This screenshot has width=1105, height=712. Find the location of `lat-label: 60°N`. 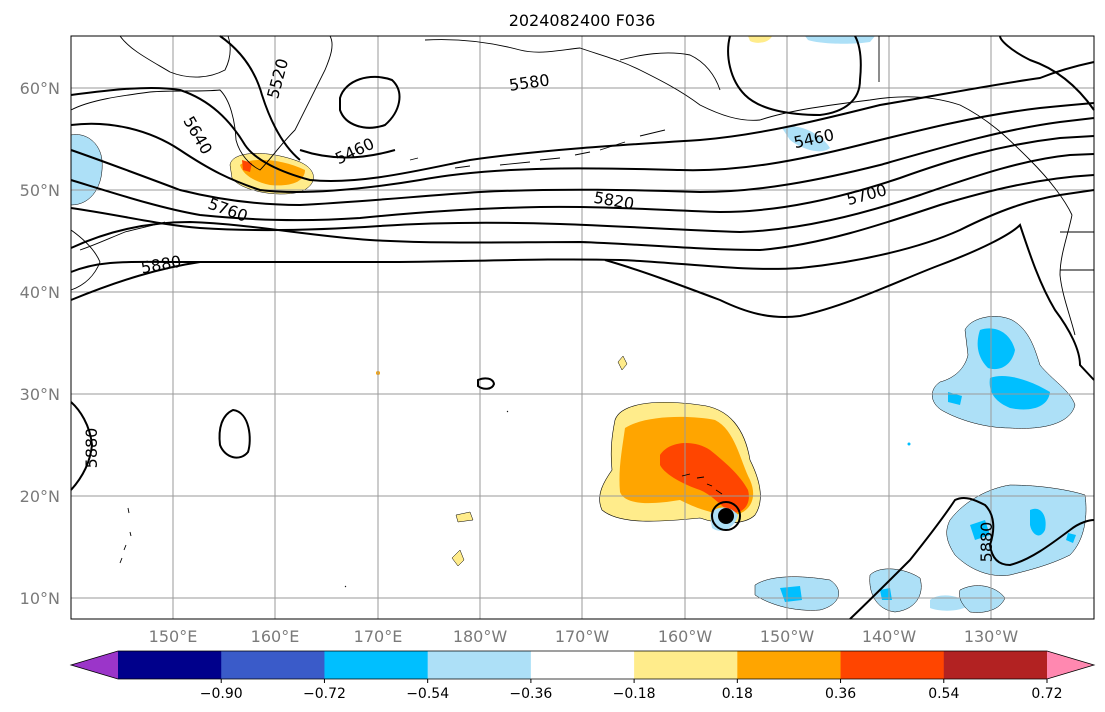

lat-label: 60°N is located at coordinates (40, 88).